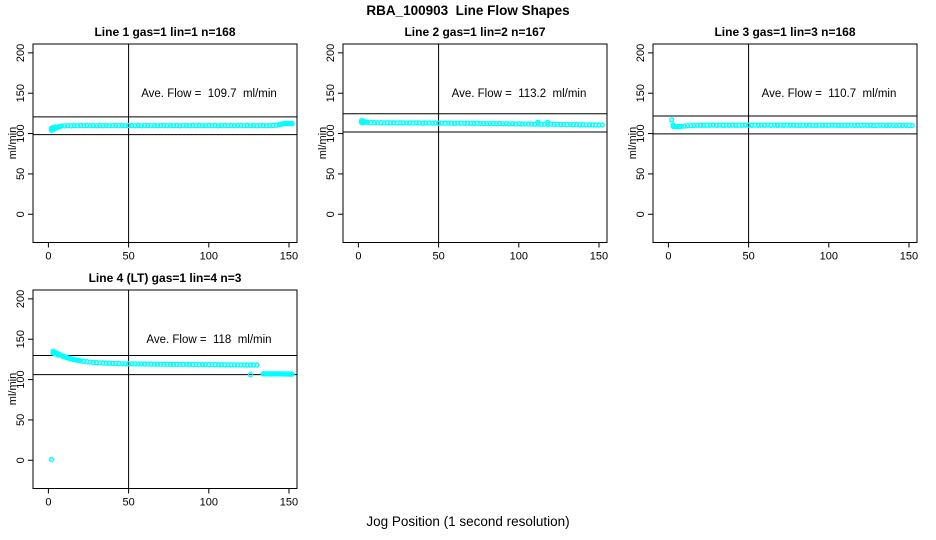  I want to click on panel-2-title: Line 2 gas=1 lin=2 n=167, so click(475, 32).